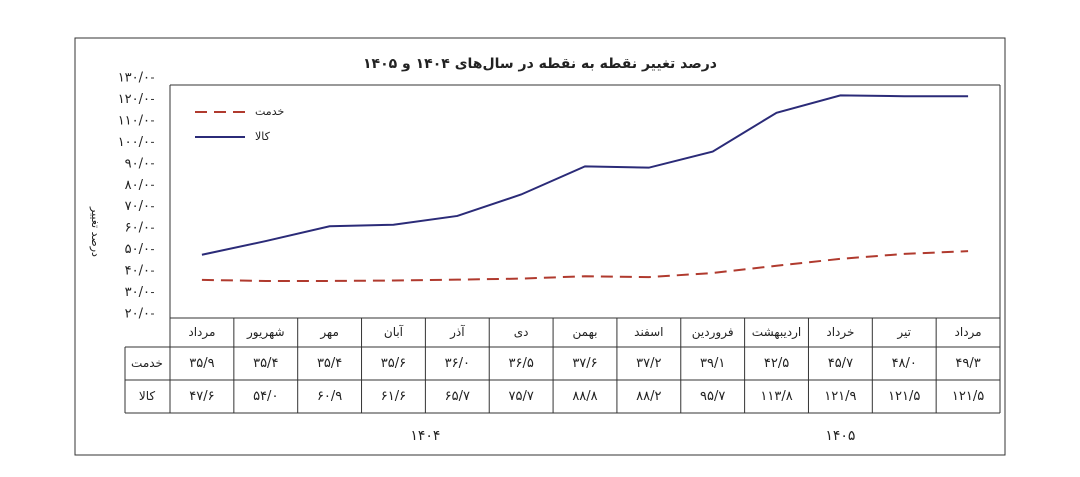 The image size is (1080, 477). I want to click on y-tick-label: ۱۰۰/۰, so click(134, 142).